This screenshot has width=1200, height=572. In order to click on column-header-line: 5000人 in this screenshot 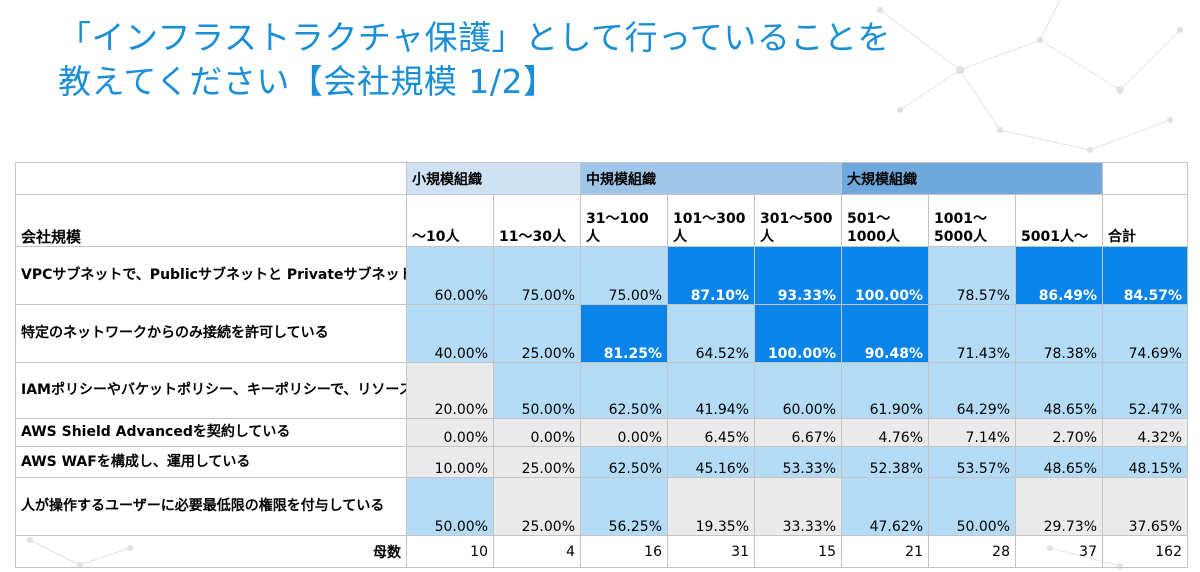, I will do `click(960, 237)`.